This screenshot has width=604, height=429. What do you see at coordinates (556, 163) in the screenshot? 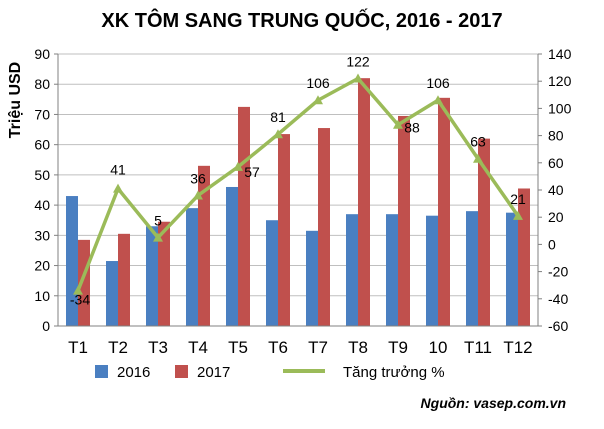
I see `y2-tick-label: 60` at bounding box center [556, 163].